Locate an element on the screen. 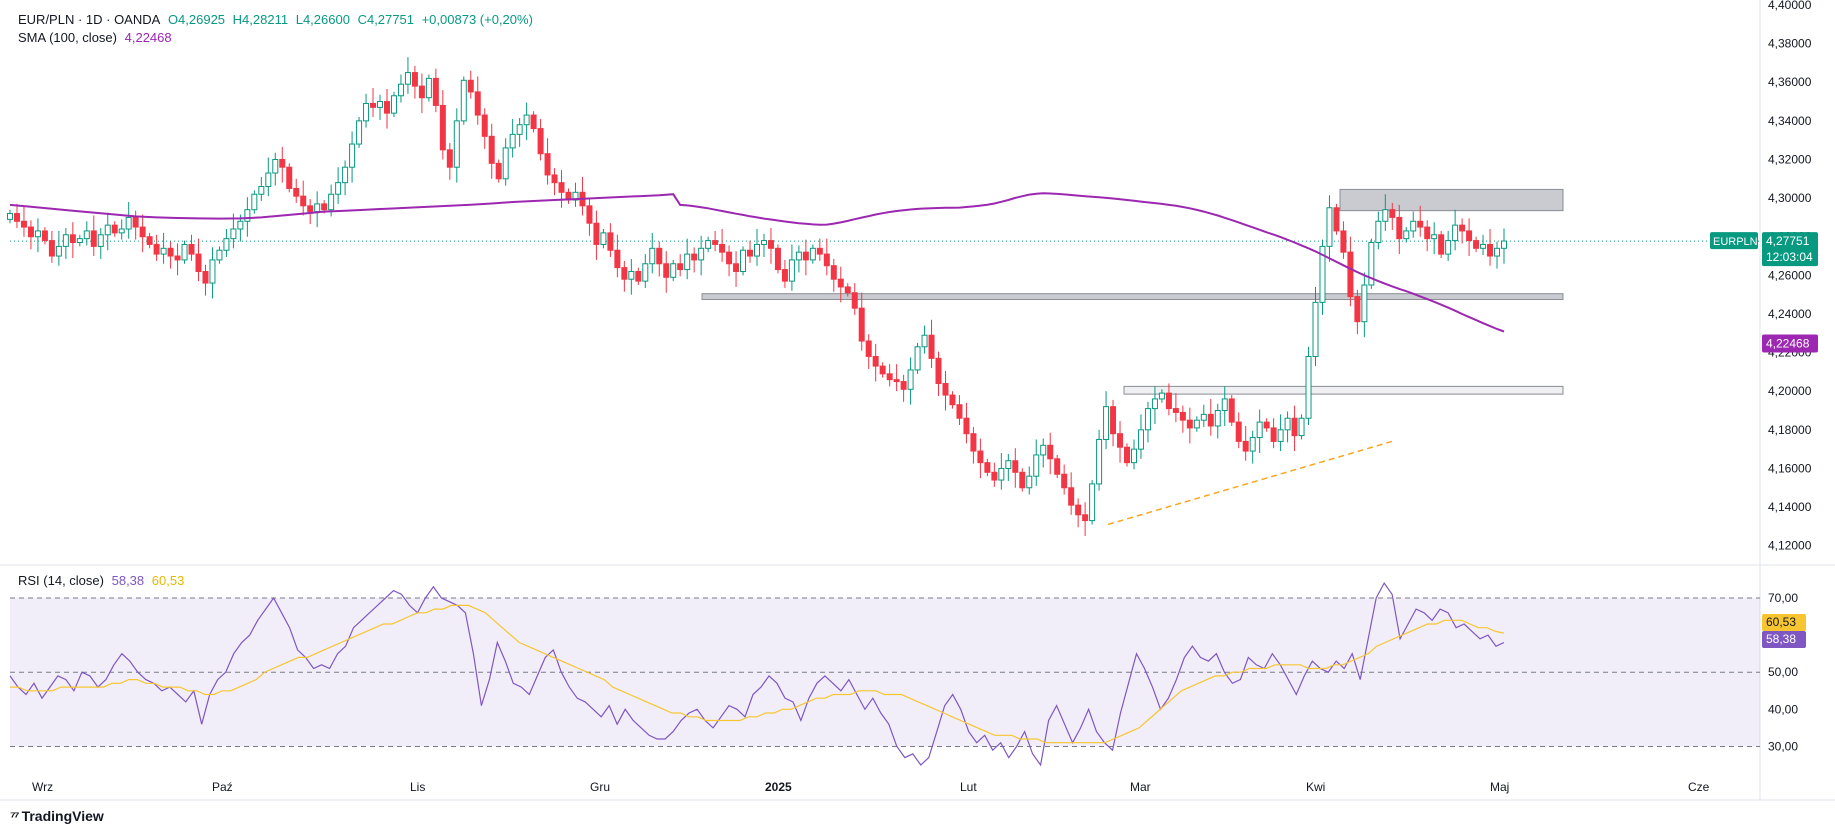  sma-badge-label: 4,22468 is located at coordinates (1788, 344).